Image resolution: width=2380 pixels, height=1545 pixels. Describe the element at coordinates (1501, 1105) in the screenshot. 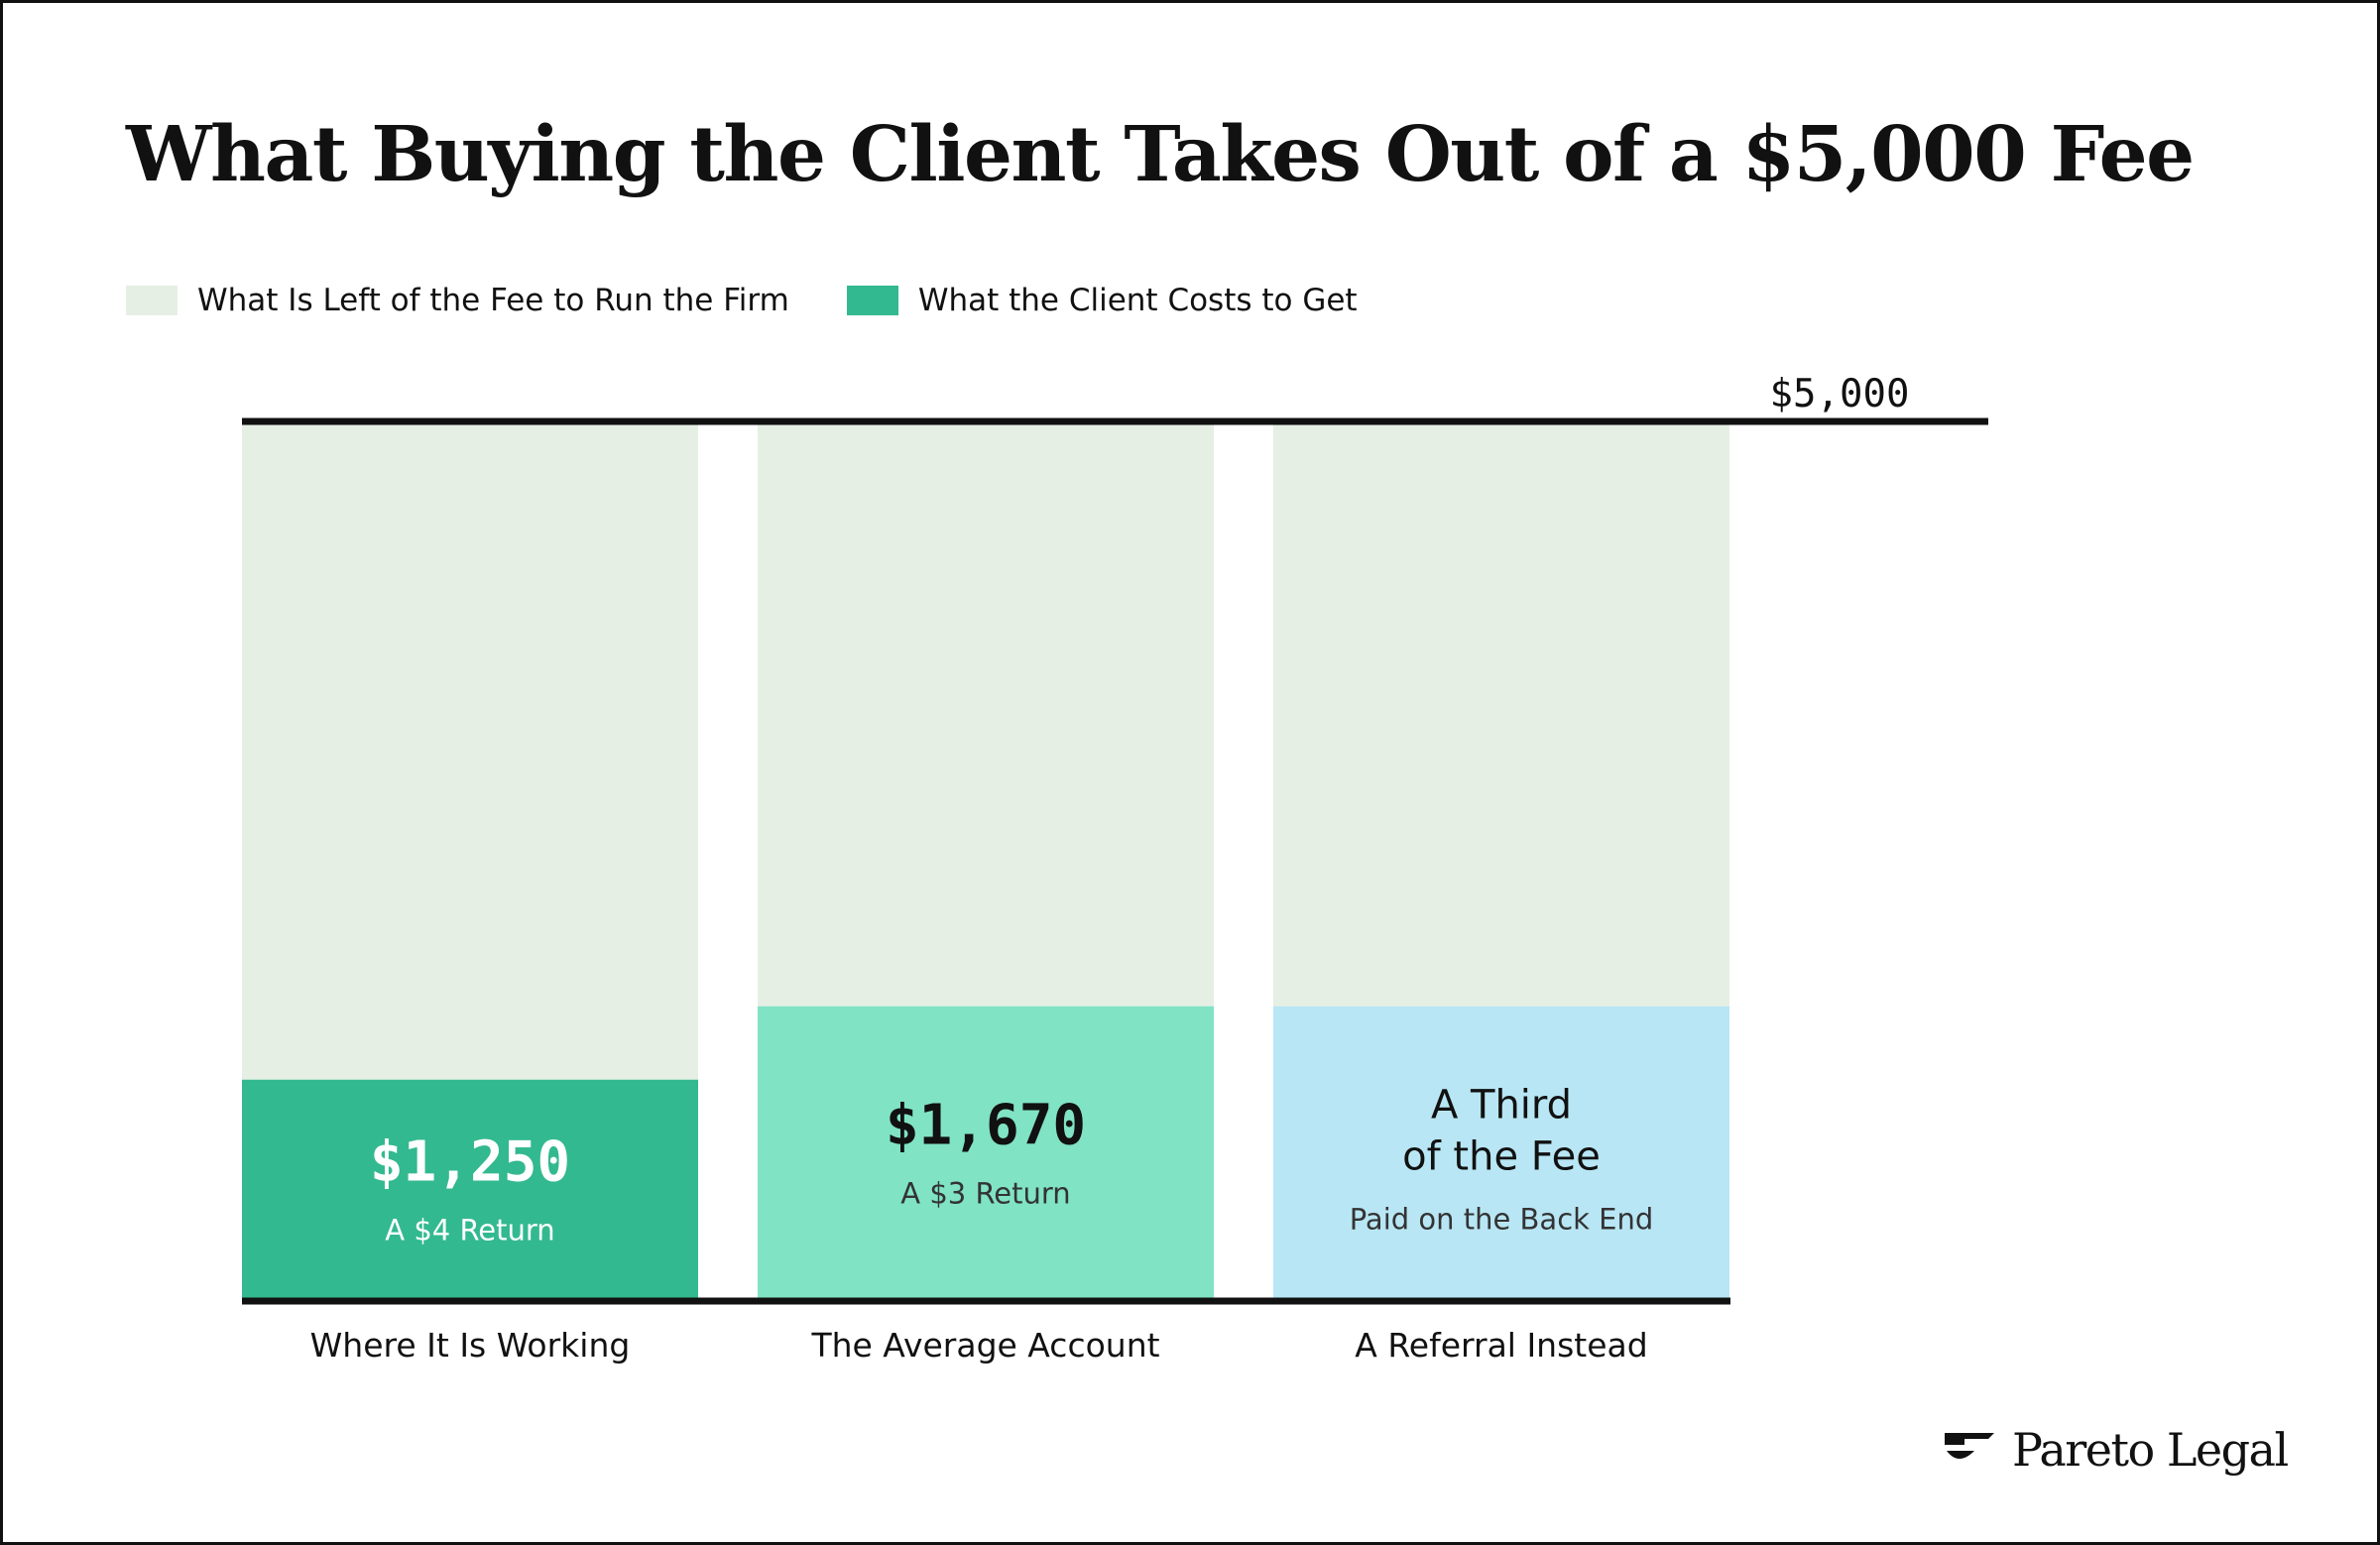

I see `data-label: A Third` at that location.